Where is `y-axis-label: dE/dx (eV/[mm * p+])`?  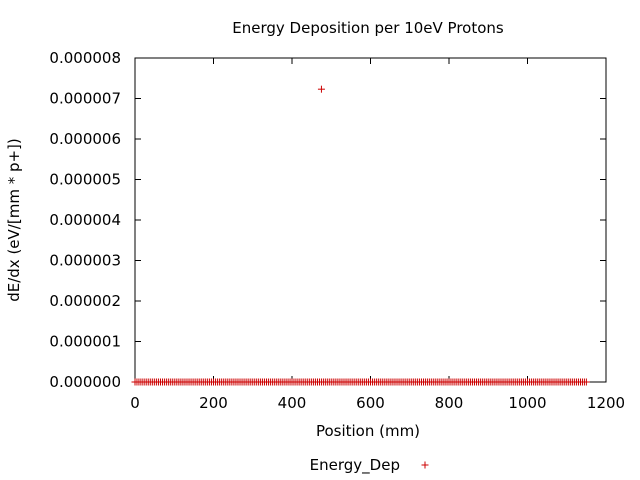
y-axis-label: dE/dx (eV/[mm * p+]) is located at coordinates (14, 220).